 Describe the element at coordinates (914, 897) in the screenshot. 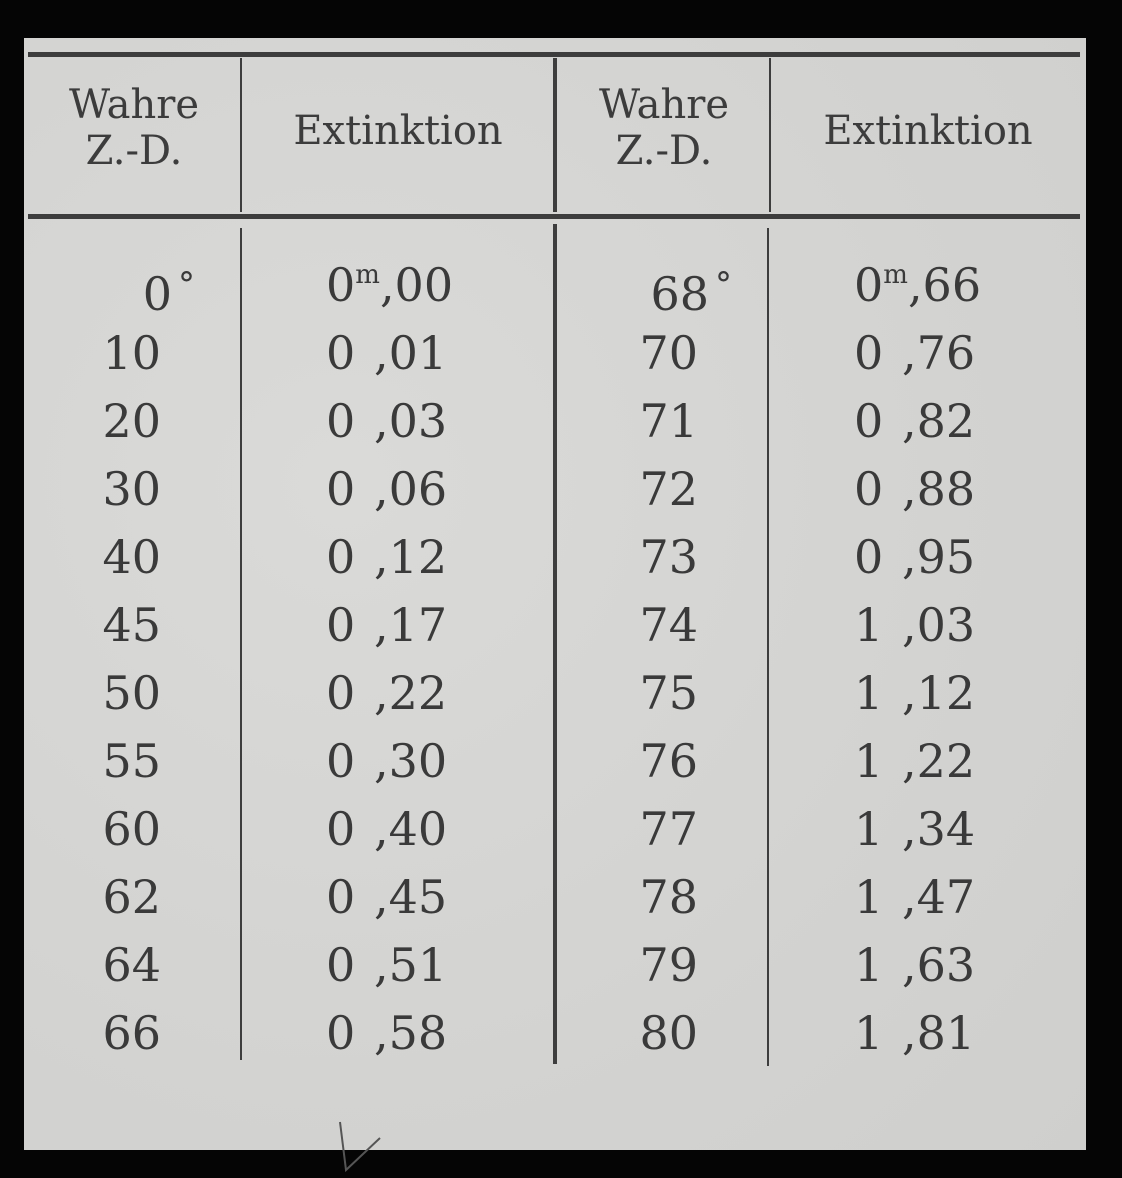

I see `extinction-cell: 1,47` at that location.